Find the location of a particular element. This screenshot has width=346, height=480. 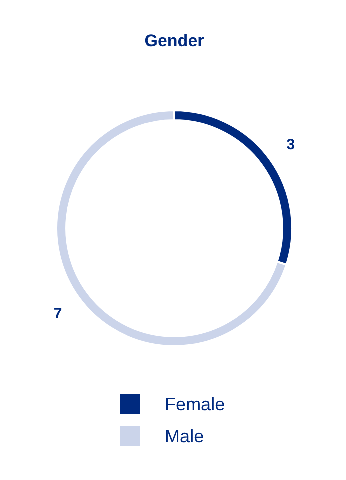

legend-label: Female is located at coordinates (195, 404).